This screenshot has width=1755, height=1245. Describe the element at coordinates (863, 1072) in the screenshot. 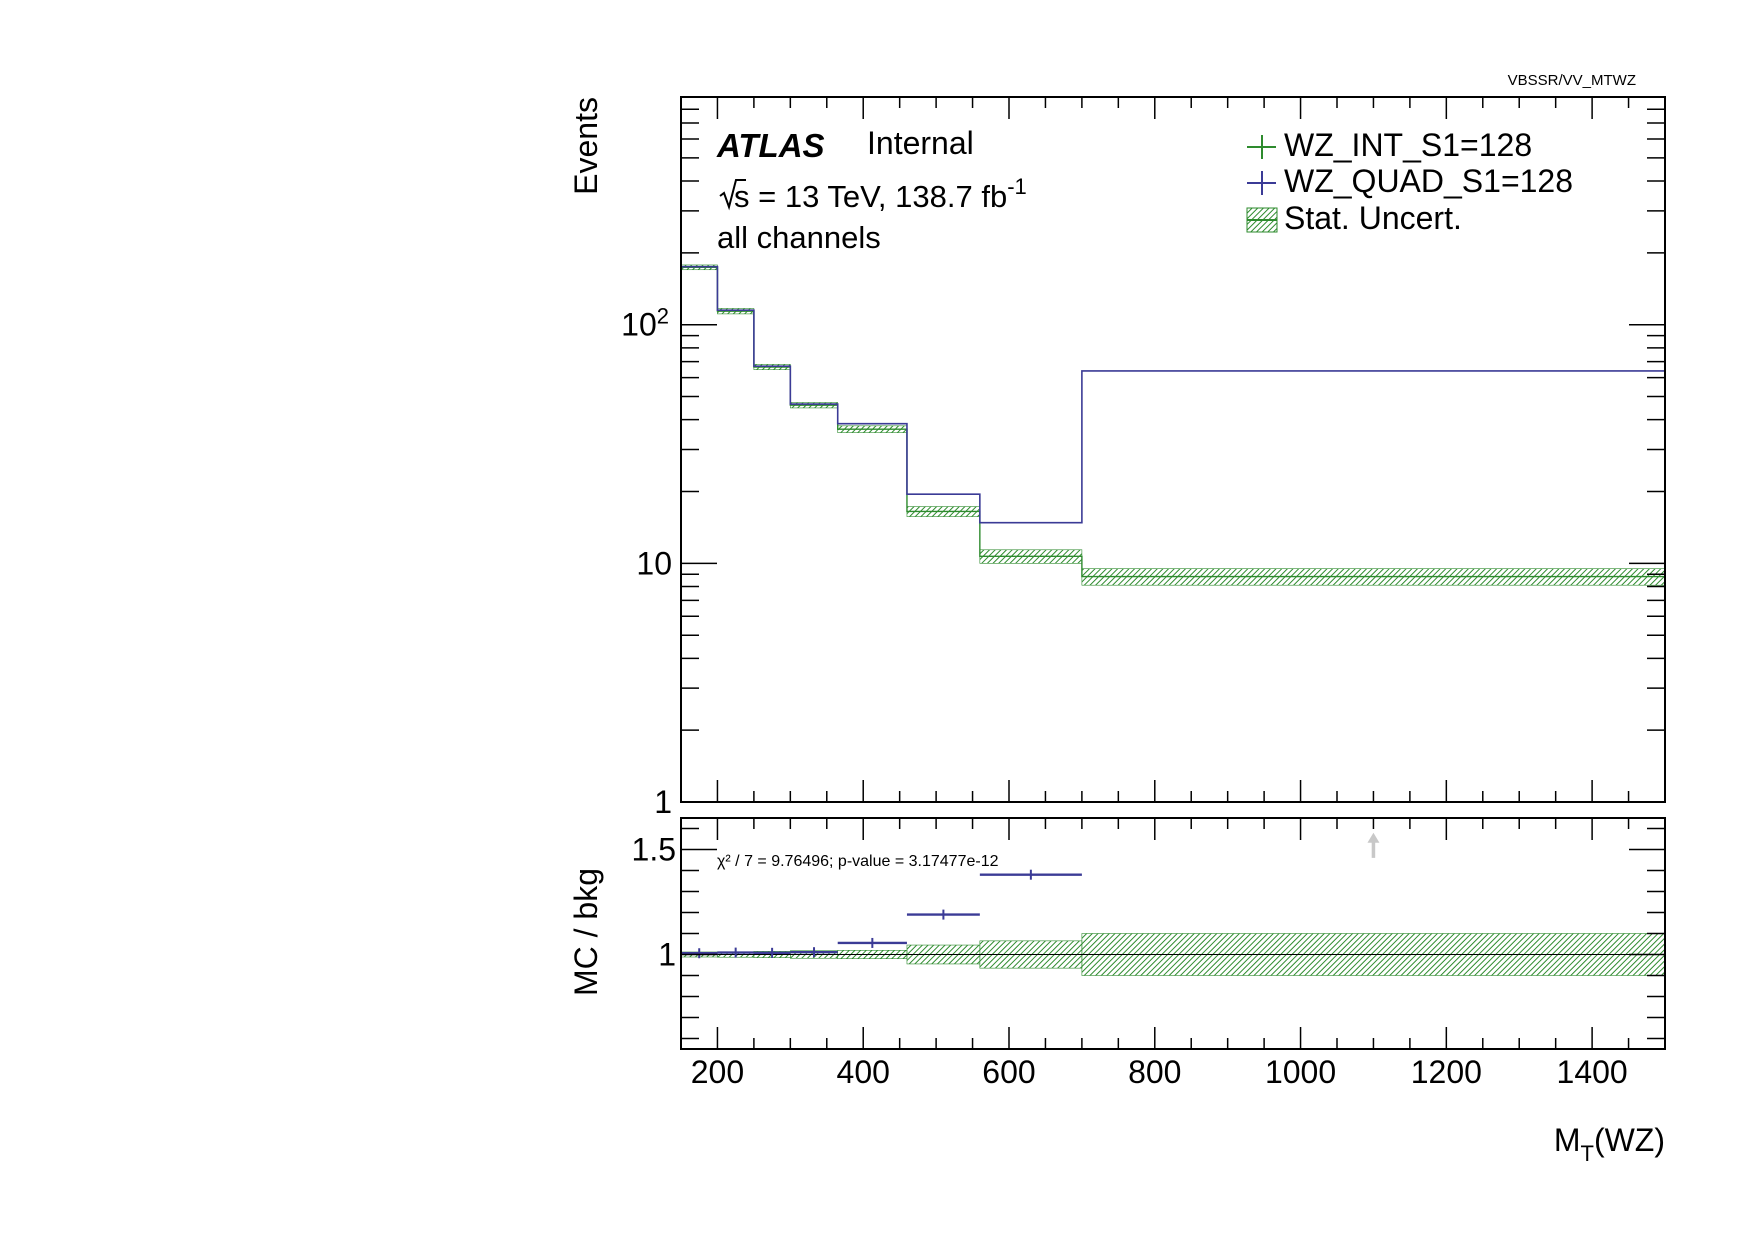

I see `x-tick-label: 400` at that location.